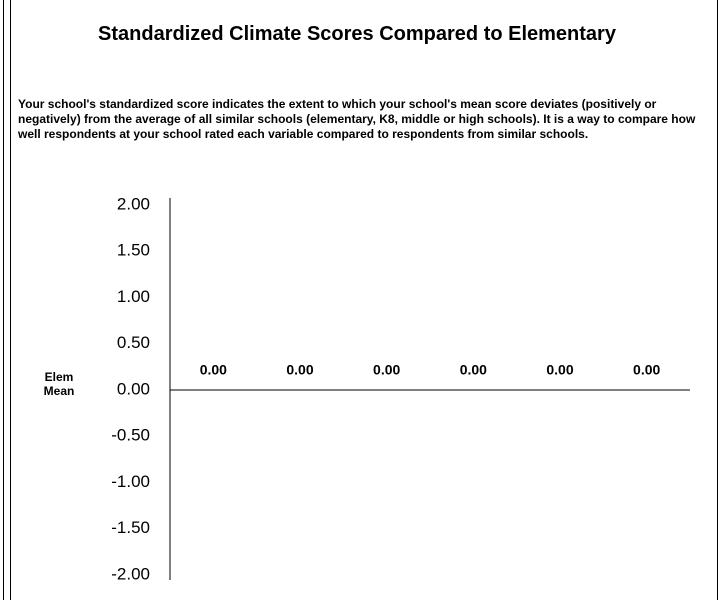 Image resolution: width=726 pixels, height=600 pixels. What do you see at coordinates (133, 296) in the screenshot?
I see `y-tick-label: 1.00` at bounding box center [133, 296].